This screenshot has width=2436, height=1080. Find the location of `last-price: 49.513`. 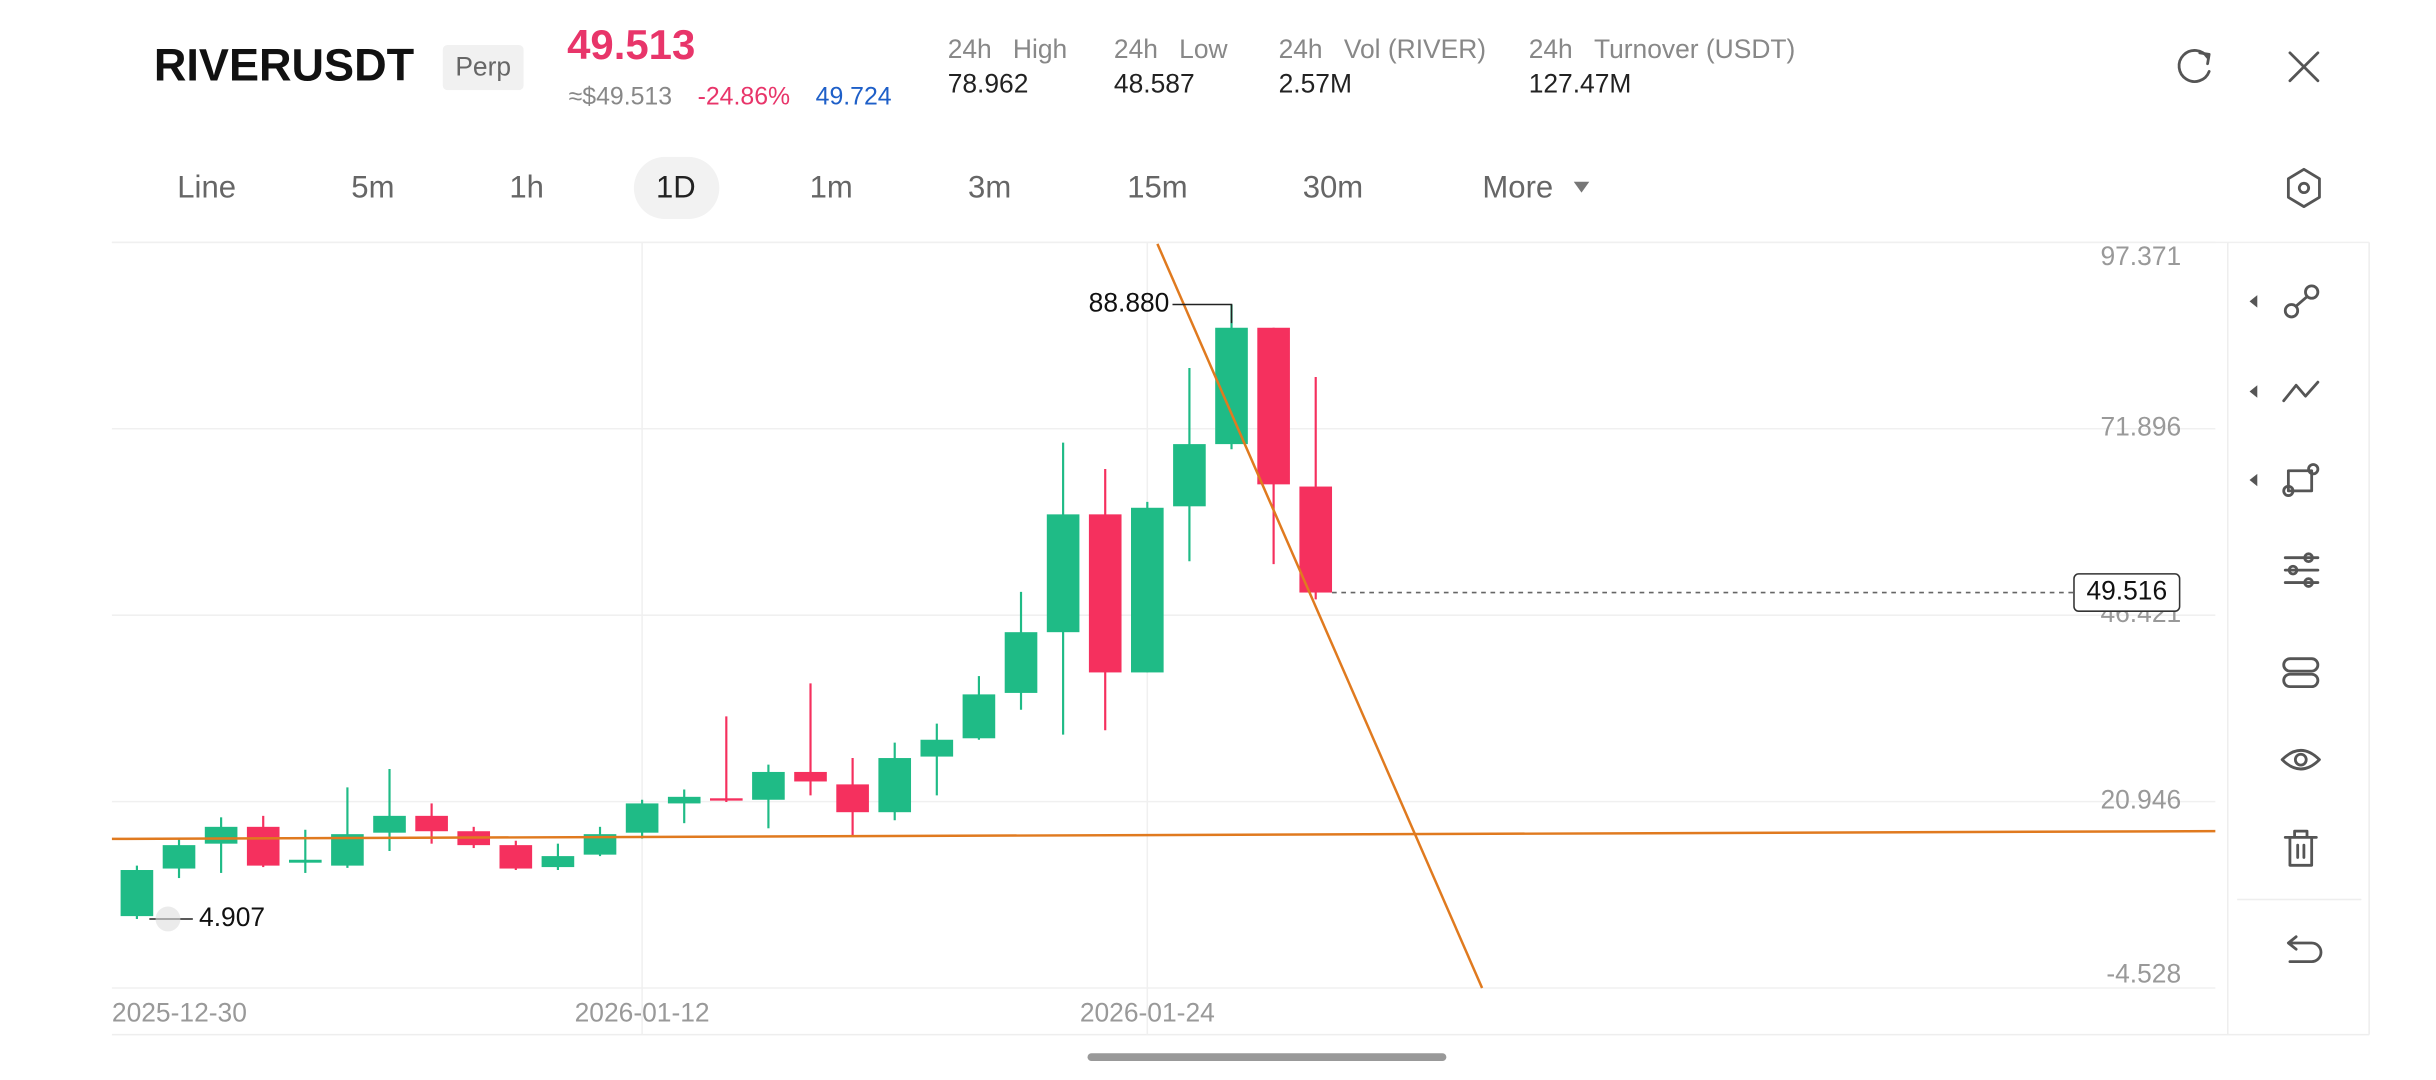

last-price: 49.513 is located at coordinates (631, 44).